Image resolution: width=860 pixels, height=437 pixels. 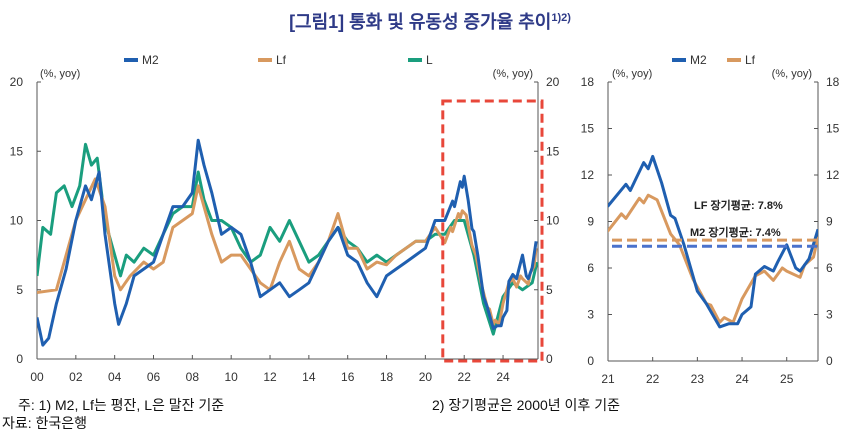 What do you see at coordinates (44, 423) in the screenshot?
I see `source-note: 자료: 한국은행` at bounding box center [44, 423].